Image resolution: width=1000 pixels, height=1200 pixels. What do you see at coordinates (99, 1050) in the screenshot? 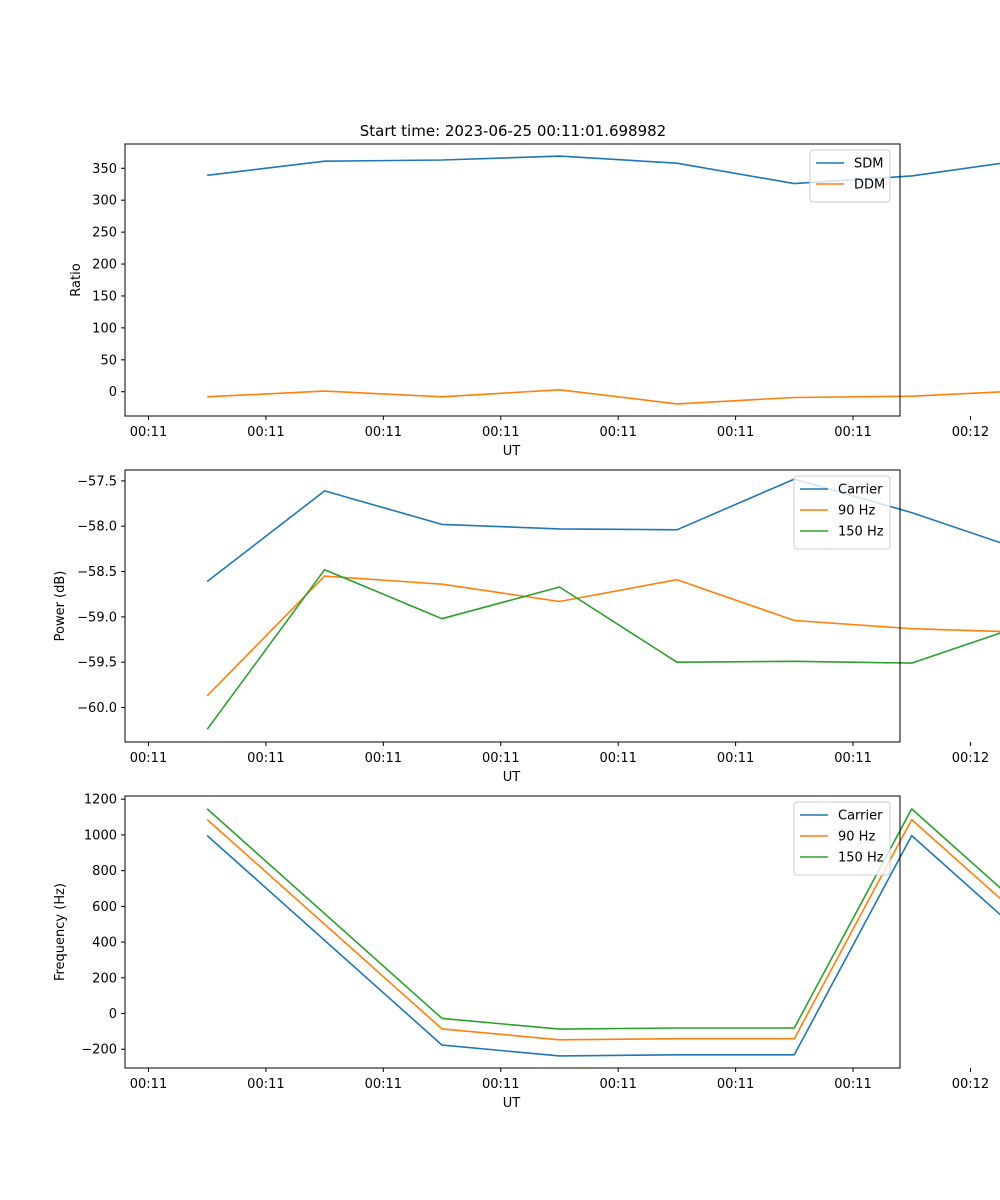
I see `frequency-y-tick-label: −200` at bounding box center [99, 1050].